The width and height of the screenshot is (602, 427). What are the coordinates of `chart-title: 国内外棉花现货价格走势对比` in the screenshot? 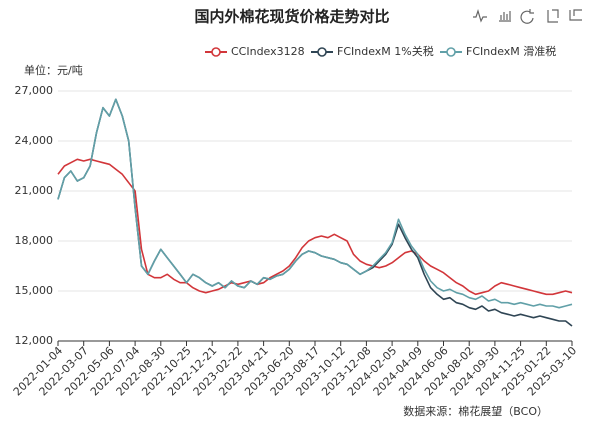 It's located at (291, 17).